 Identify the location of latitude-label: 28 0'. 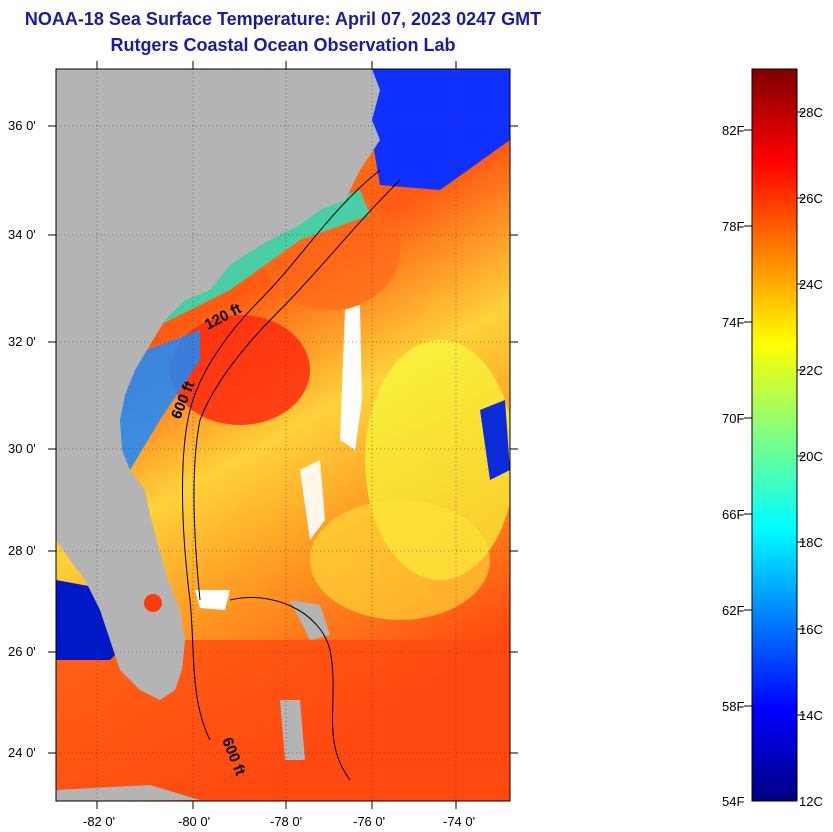
(22, 550).